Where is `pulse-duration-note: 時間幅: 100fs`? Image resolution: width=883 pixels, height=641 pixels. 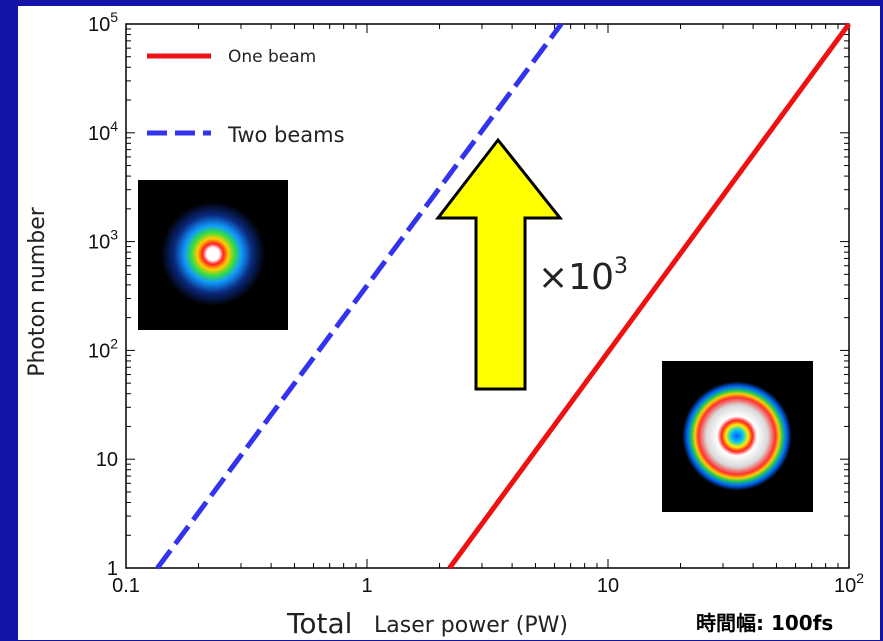
pulse-duration-note: 時間幅: 100fs is located at coordinates (764, 623).